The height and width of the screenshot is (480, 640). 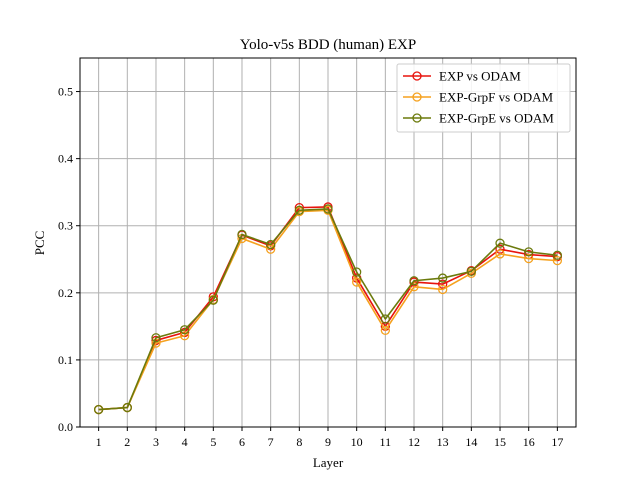 I want to click on x-tick-label: 16, so click(x=529, y=442).